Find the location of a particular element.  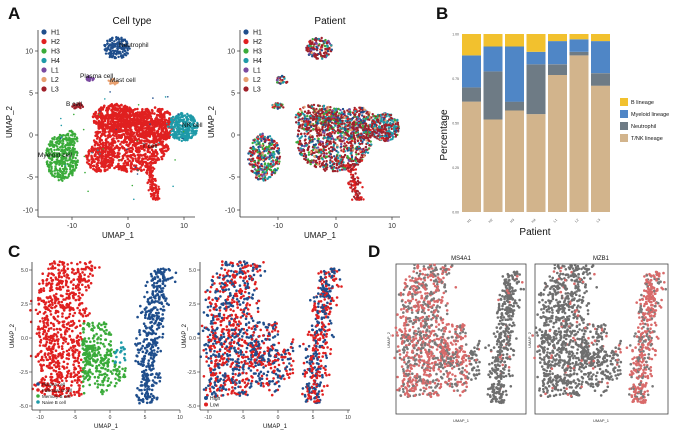

x-tick-label: 0 is located at coordinates (128, 226).